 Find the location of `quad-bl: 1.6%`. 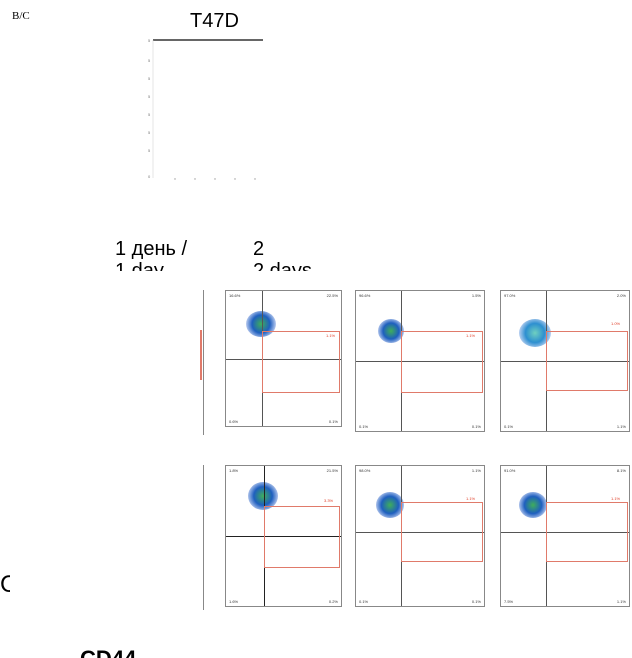

quad-bl: 1.6% is located at coordinates (234, 601).